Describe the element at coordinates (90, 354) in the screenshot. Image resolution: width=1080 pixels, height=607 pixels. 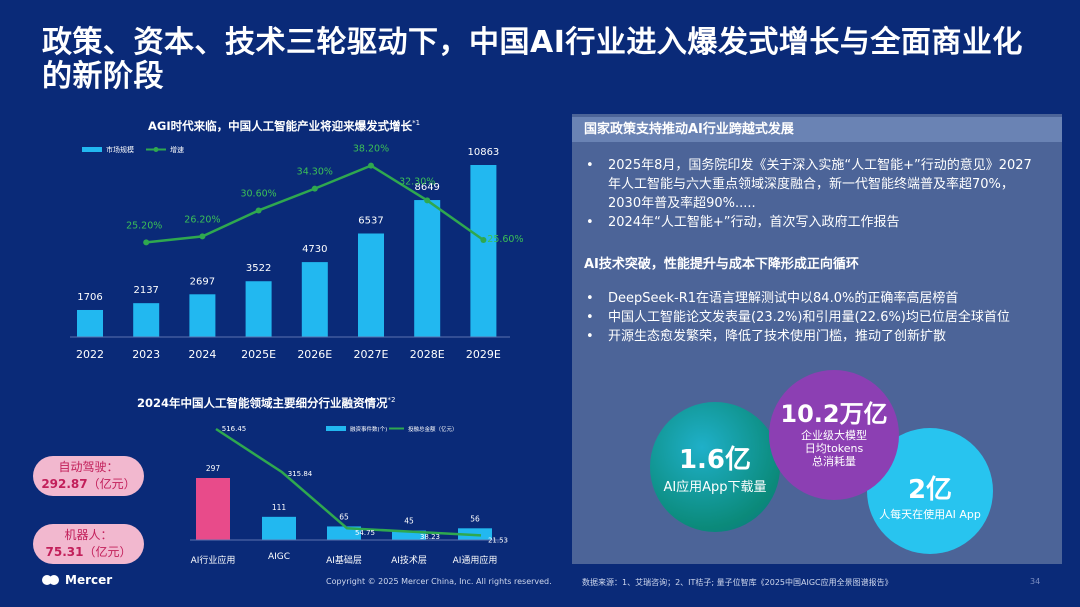
I see `x-tick-label: 2022` at that location.